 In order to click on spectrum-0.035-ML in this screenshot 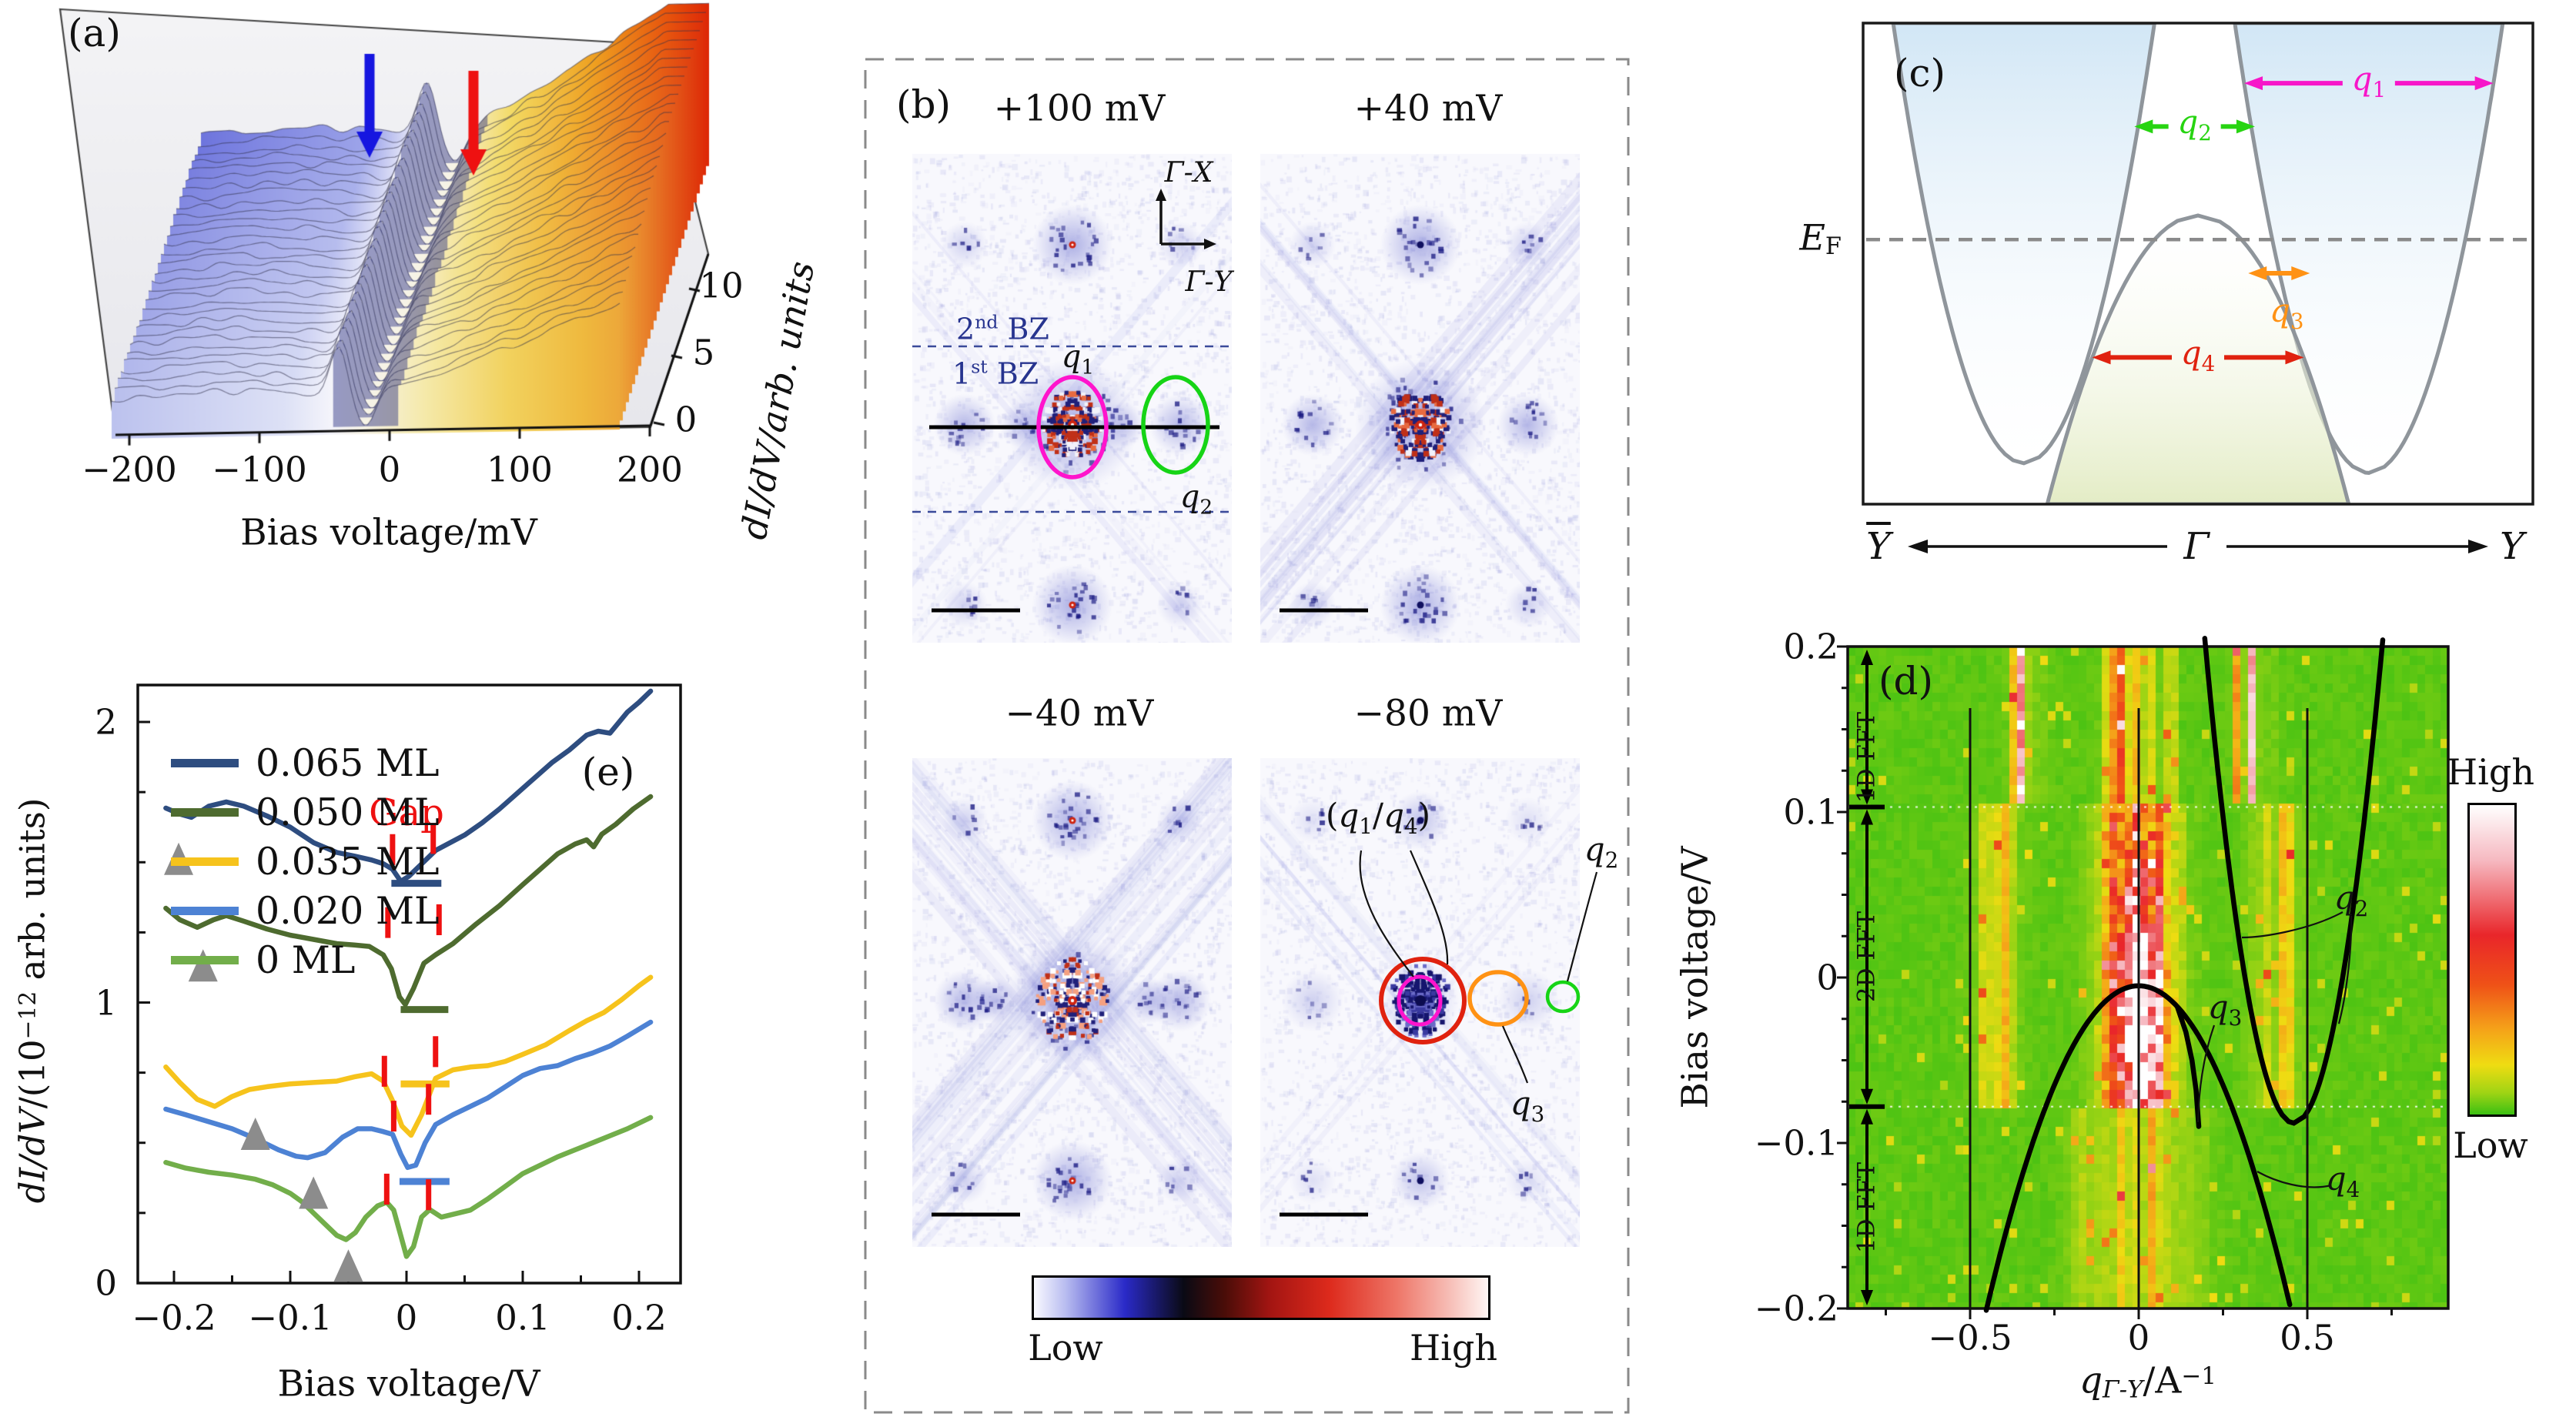, I will do `click(409, 1056)`.